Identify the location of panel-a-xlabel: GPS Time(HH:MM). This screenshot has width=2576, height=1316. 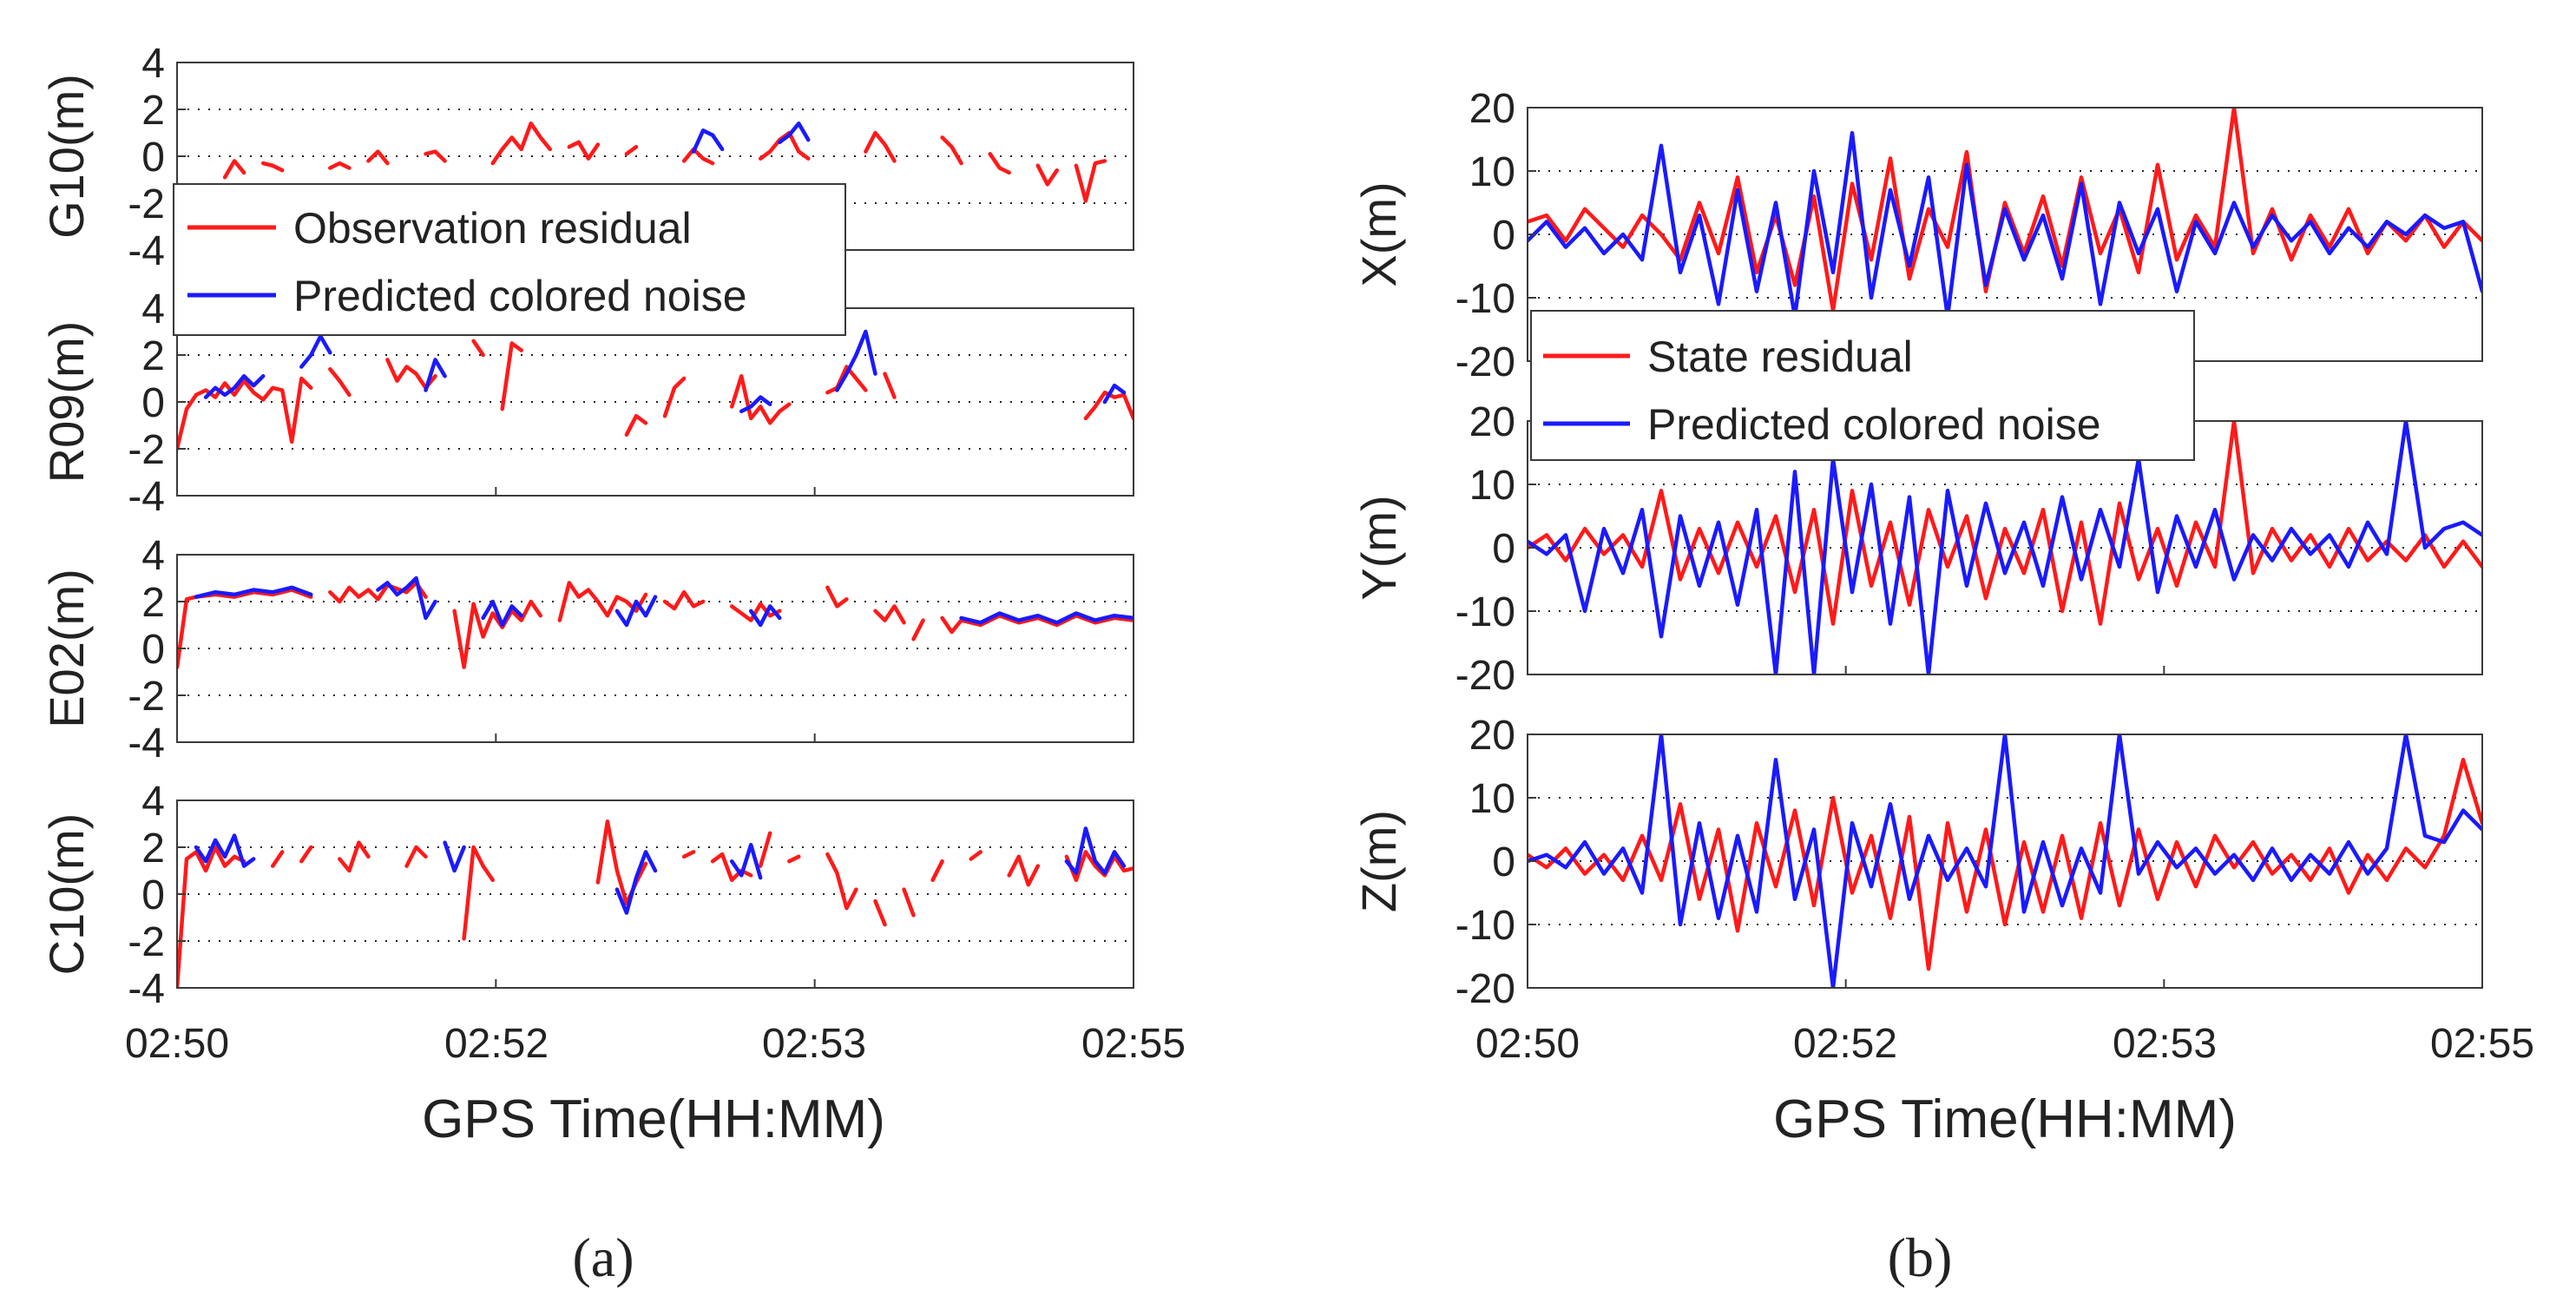
(653, 1119).